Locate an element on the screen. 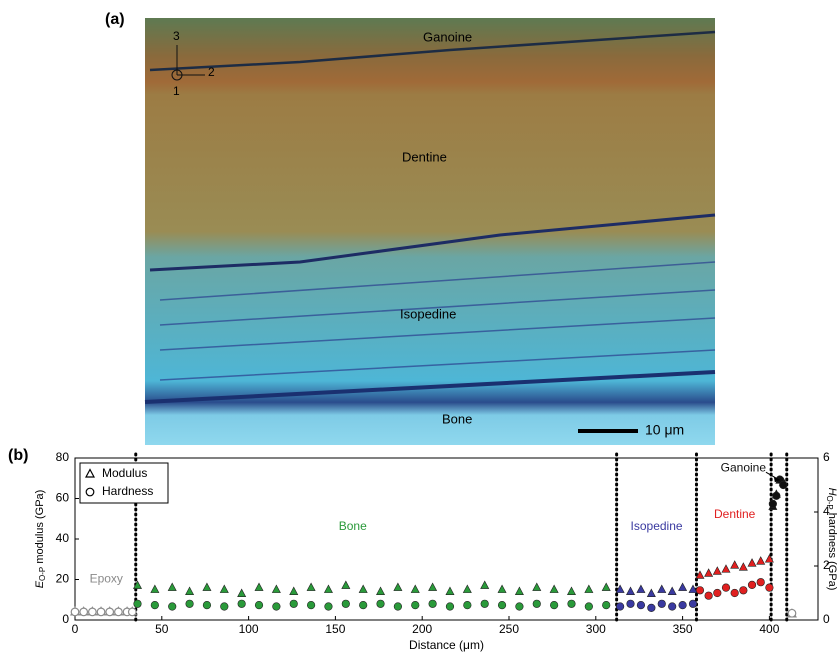 The image size is (838, 661). x-axis-label: Distance (μm) is located at coordinates (446, 645).